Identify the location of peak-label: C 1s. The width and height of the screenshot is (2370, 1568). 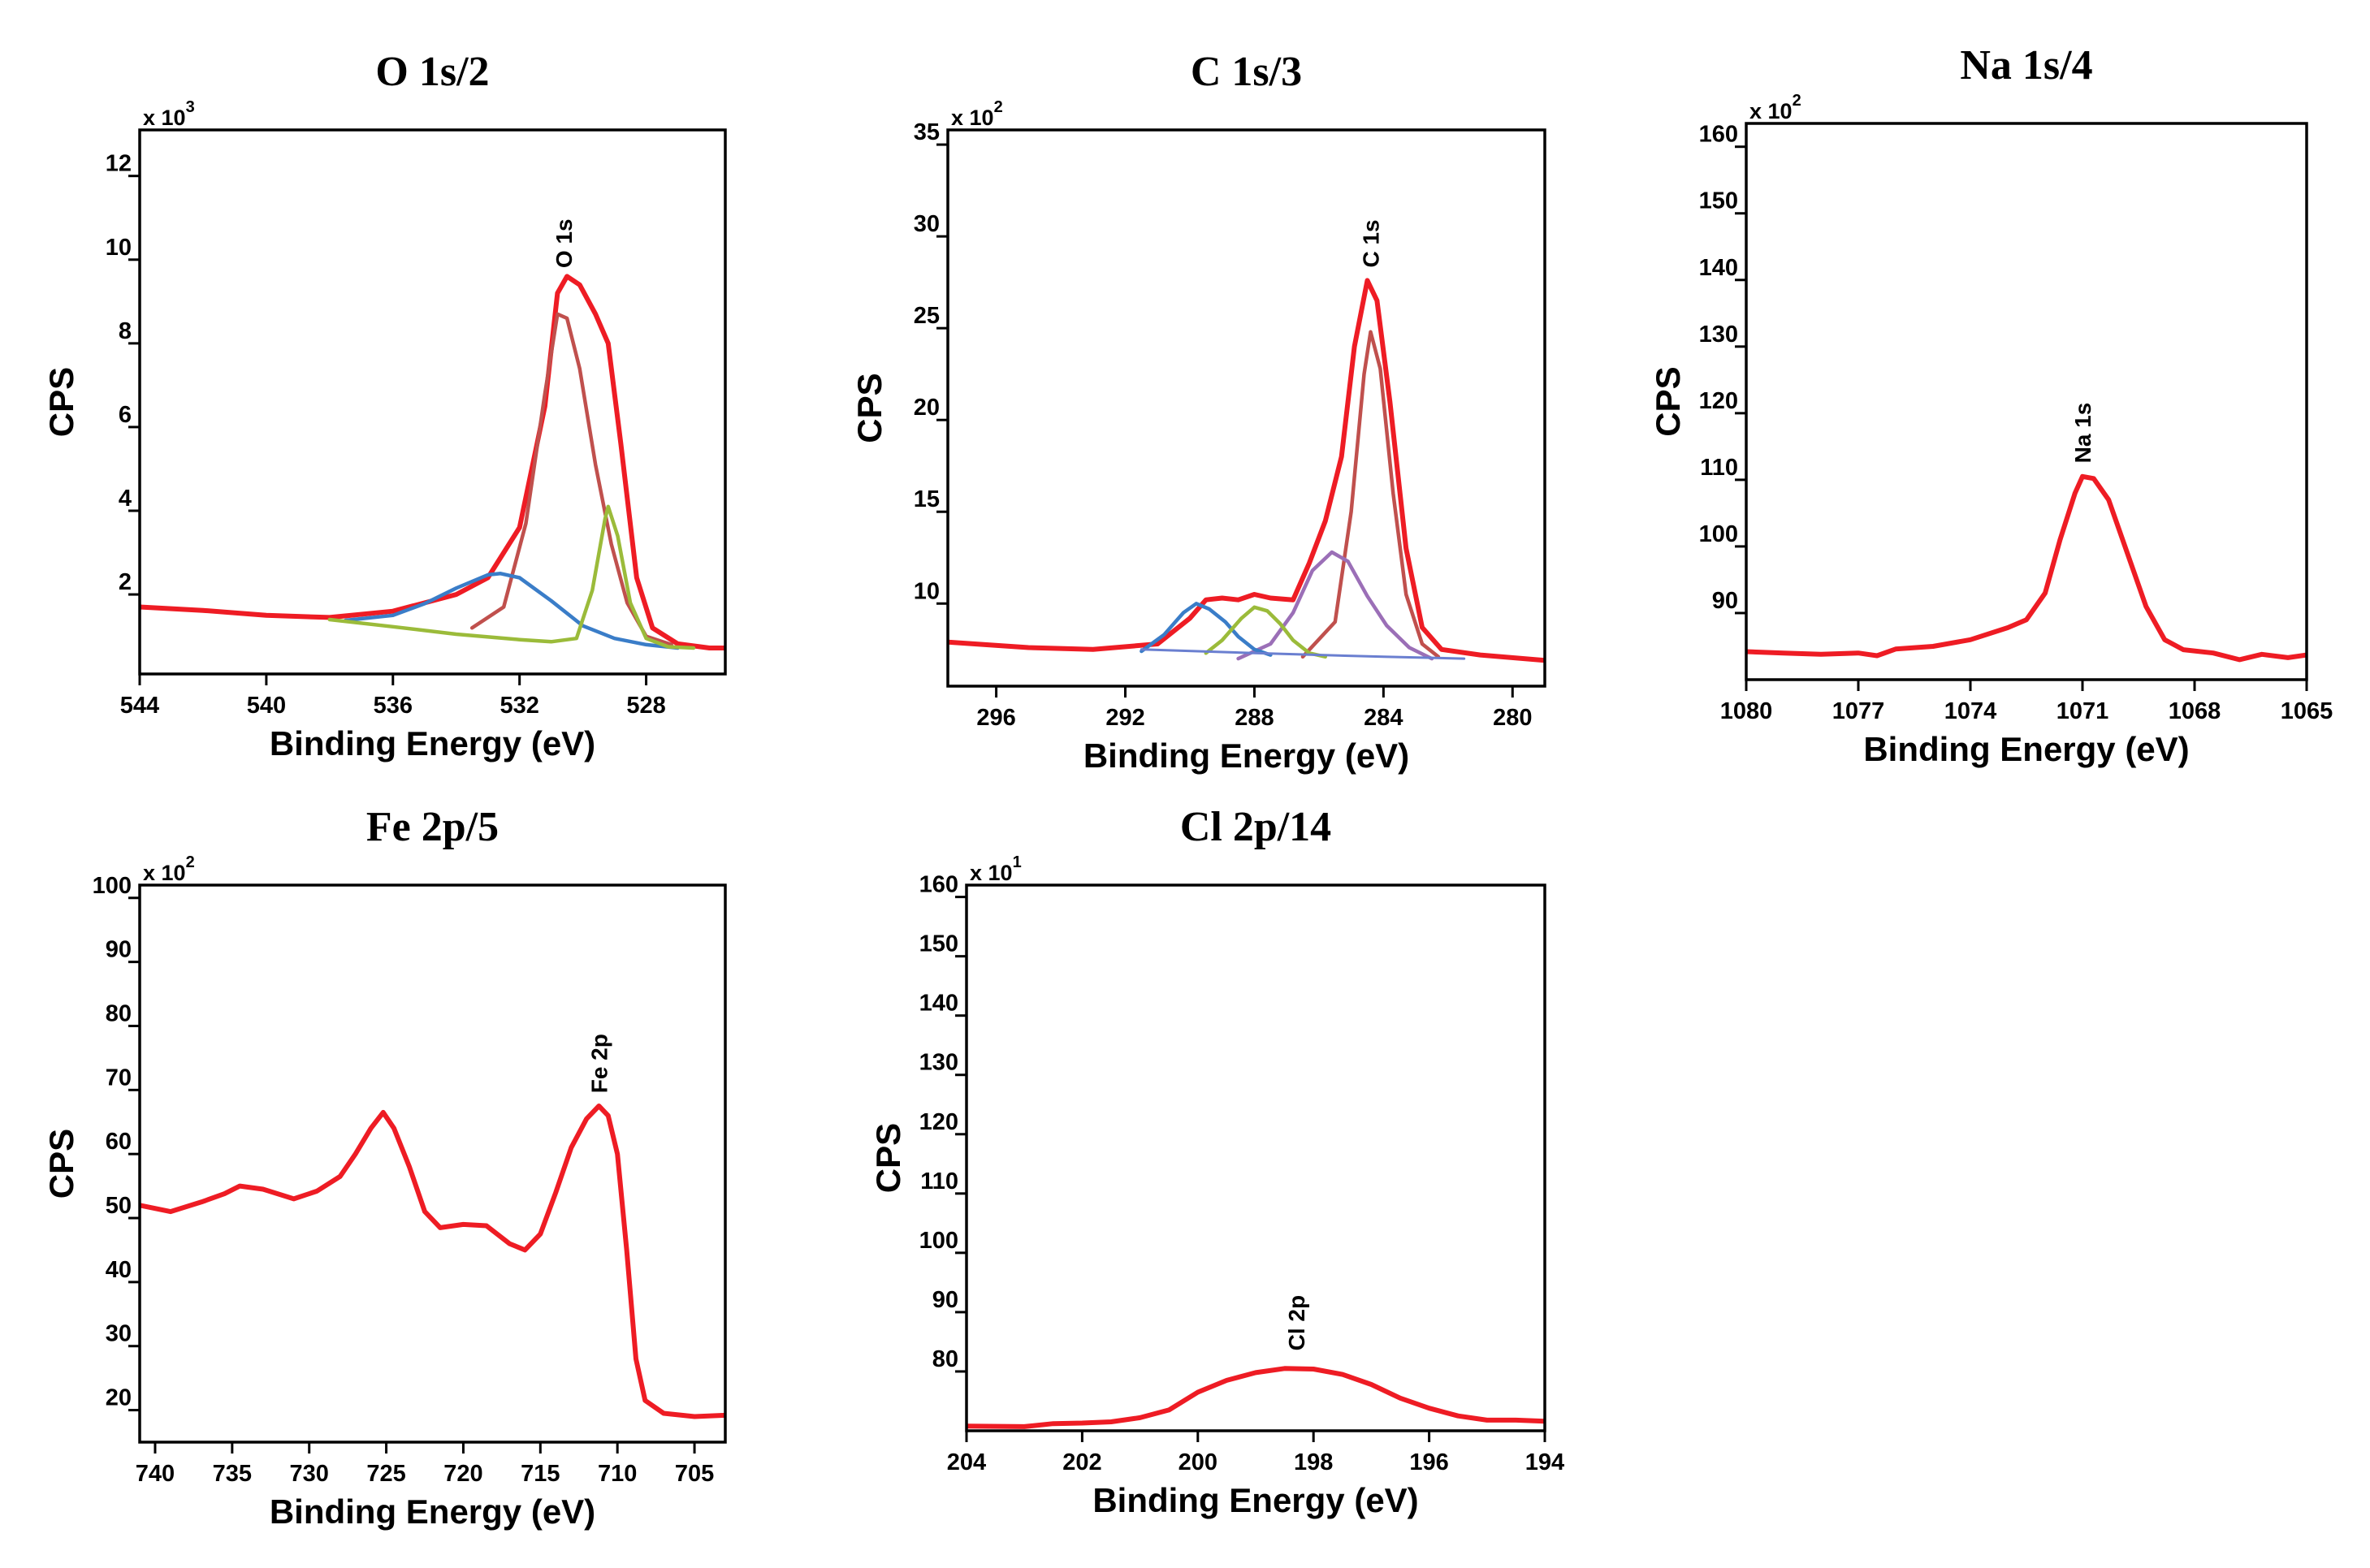
(1370, 243).